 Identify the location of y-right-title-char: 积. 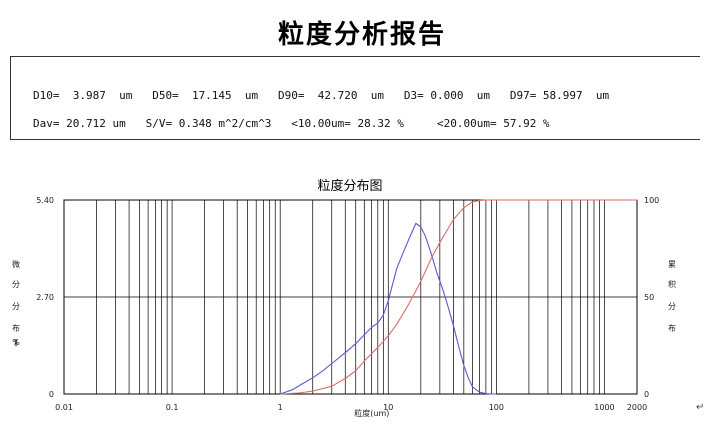
(672, 284).